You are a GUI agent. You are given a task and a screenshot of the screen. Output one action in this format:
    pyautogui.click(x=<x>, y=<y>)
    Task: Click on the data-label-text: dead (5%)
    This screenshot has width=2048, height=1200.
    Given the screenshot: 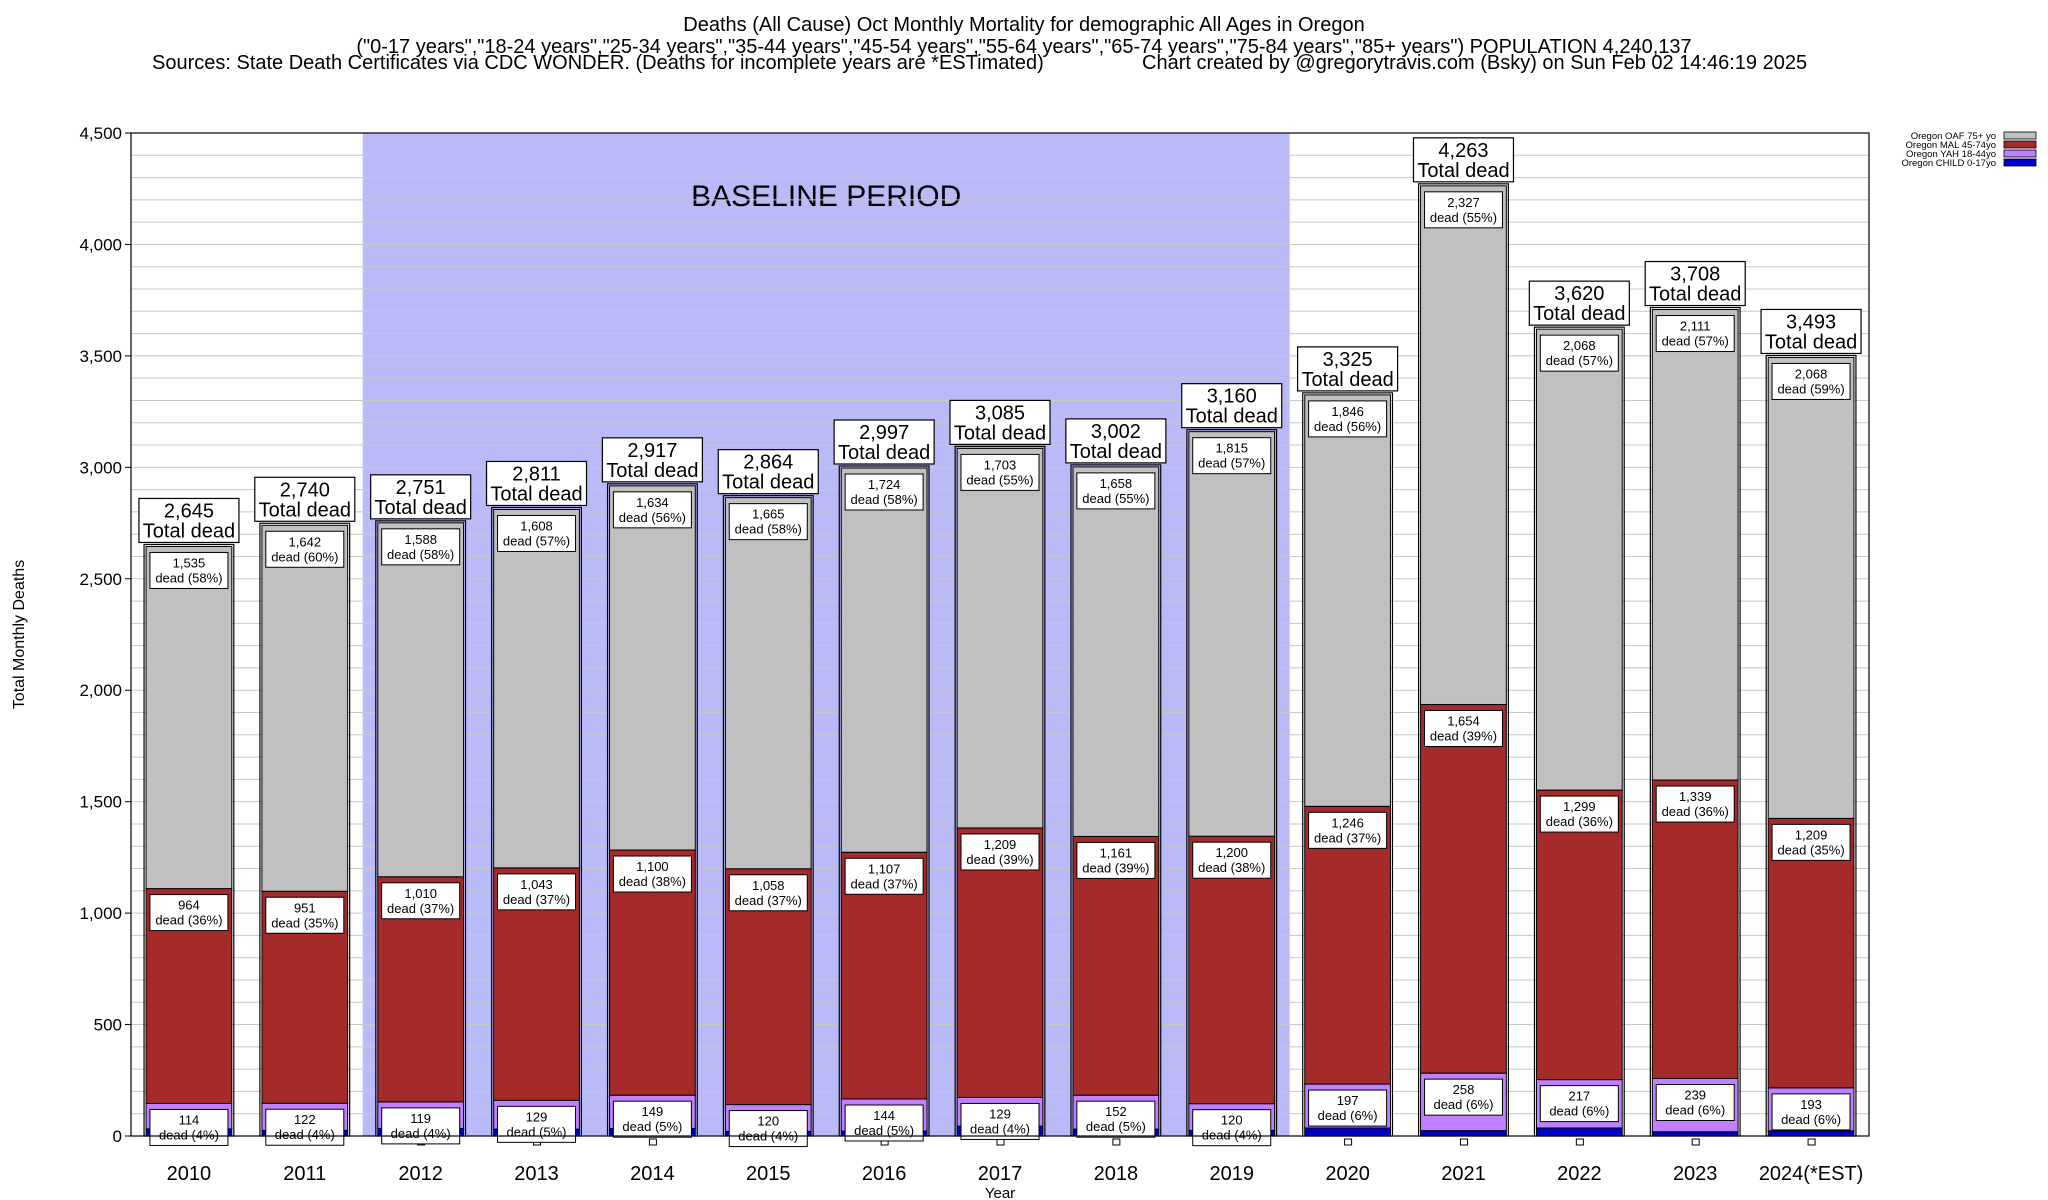 What is the action you would take?
    pyautogui.click(x=537, y=1131)
    